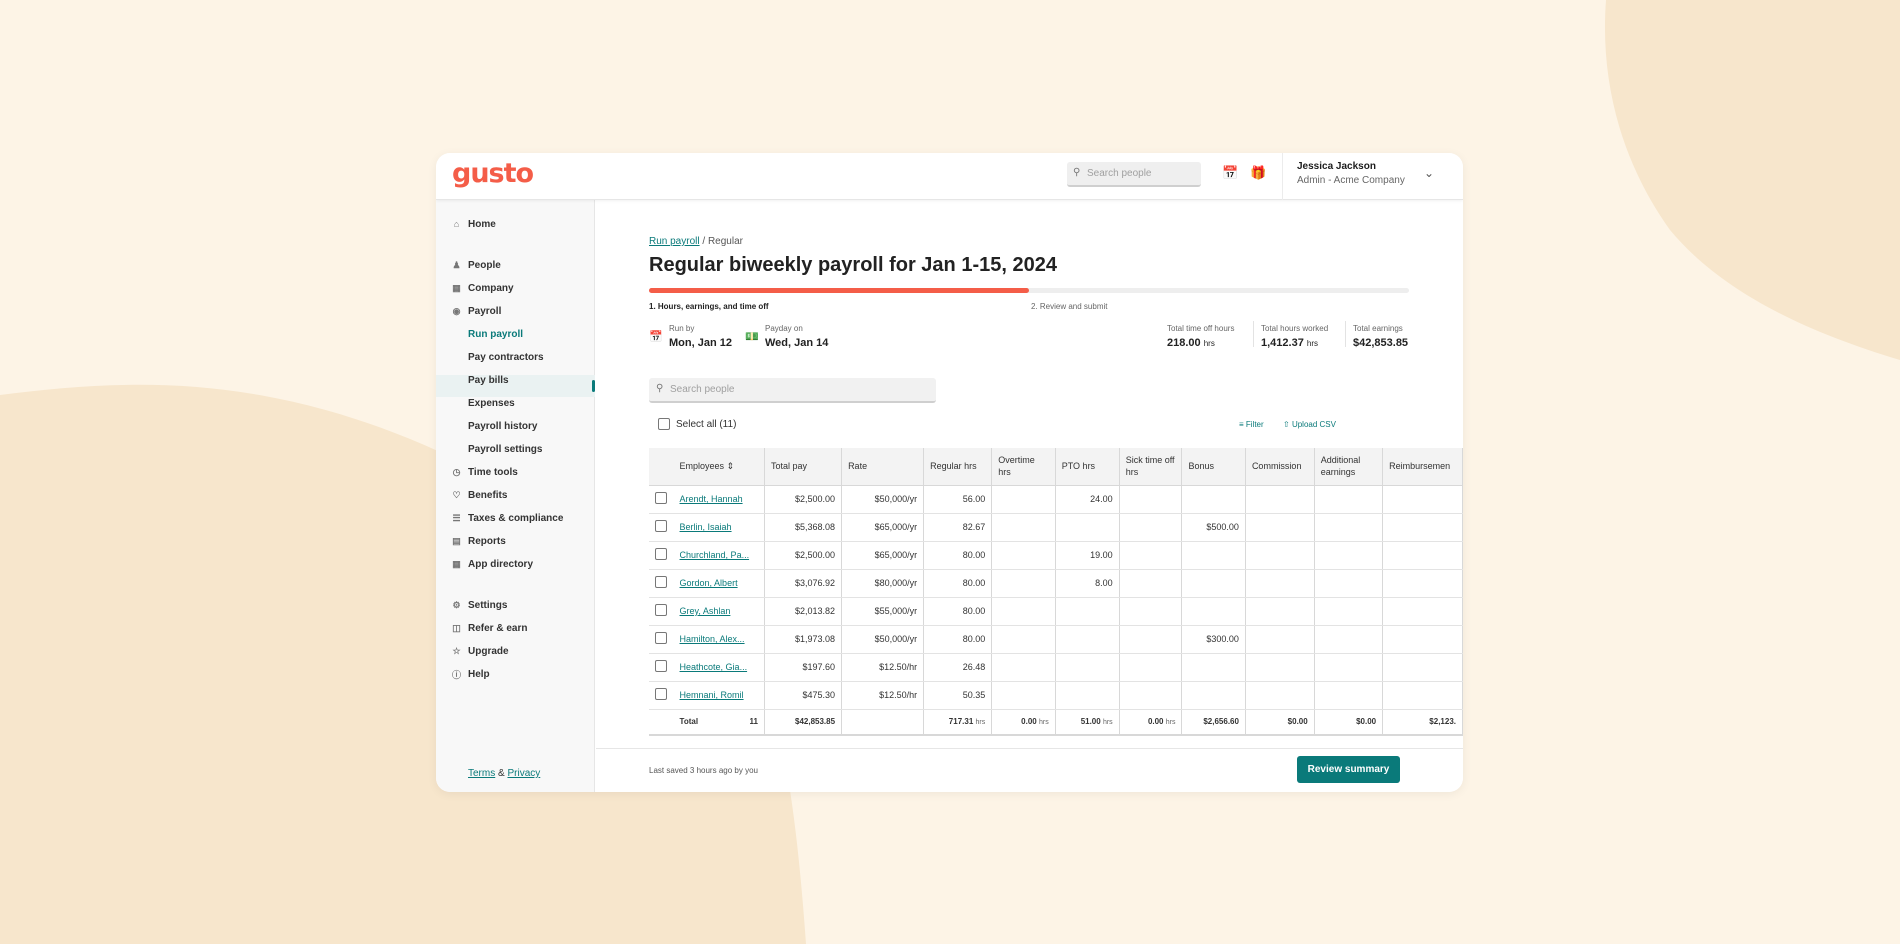  What do you see at coordinates (1087, 583) in the screenshot?
I see `table-cell: 8.00` at bounding box center [1087, 583].